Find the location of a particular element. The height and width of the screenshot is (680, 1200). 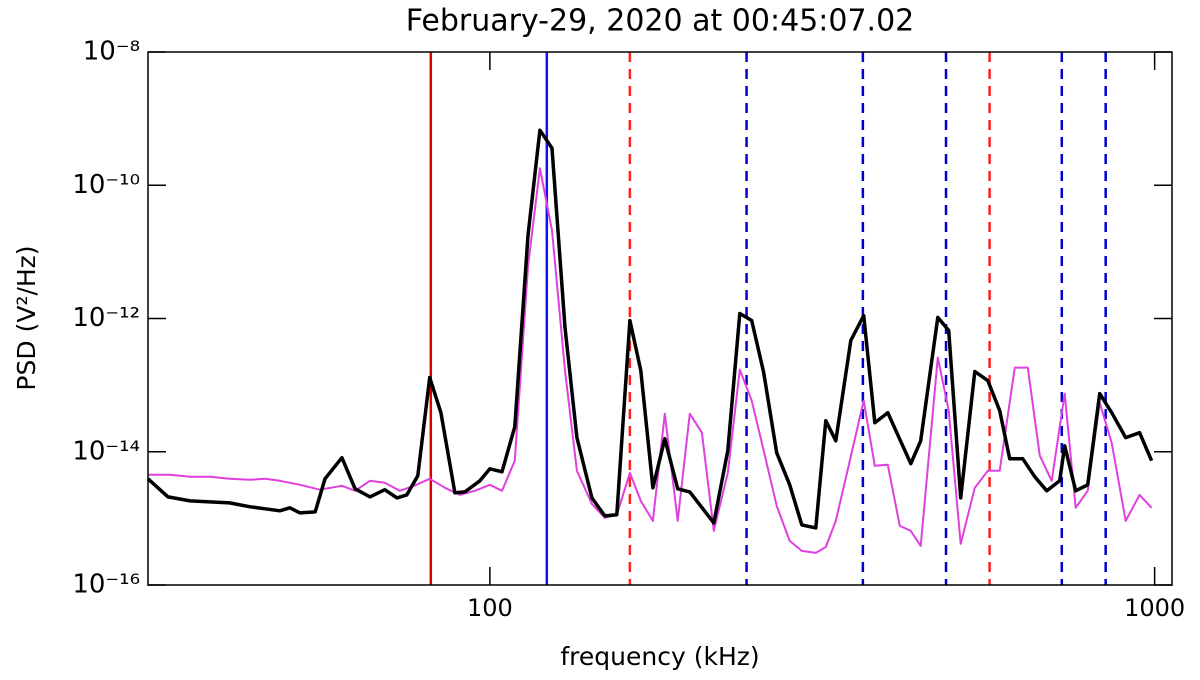

chart-title: February-29, 2020 at 00:45:07.02 is located at coordinates (660, 21).